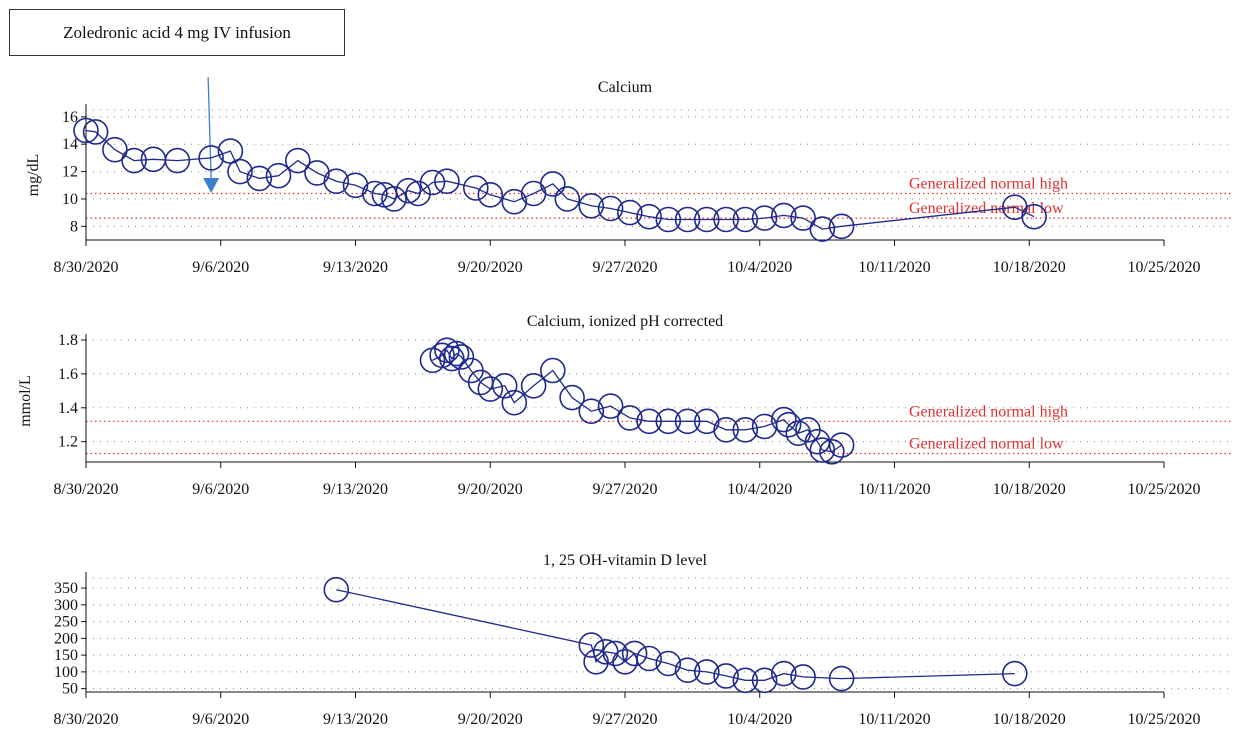 This screenshot has height=735, width=1242. I want to click on y-tick-label: 1.4, so click(68, 408).